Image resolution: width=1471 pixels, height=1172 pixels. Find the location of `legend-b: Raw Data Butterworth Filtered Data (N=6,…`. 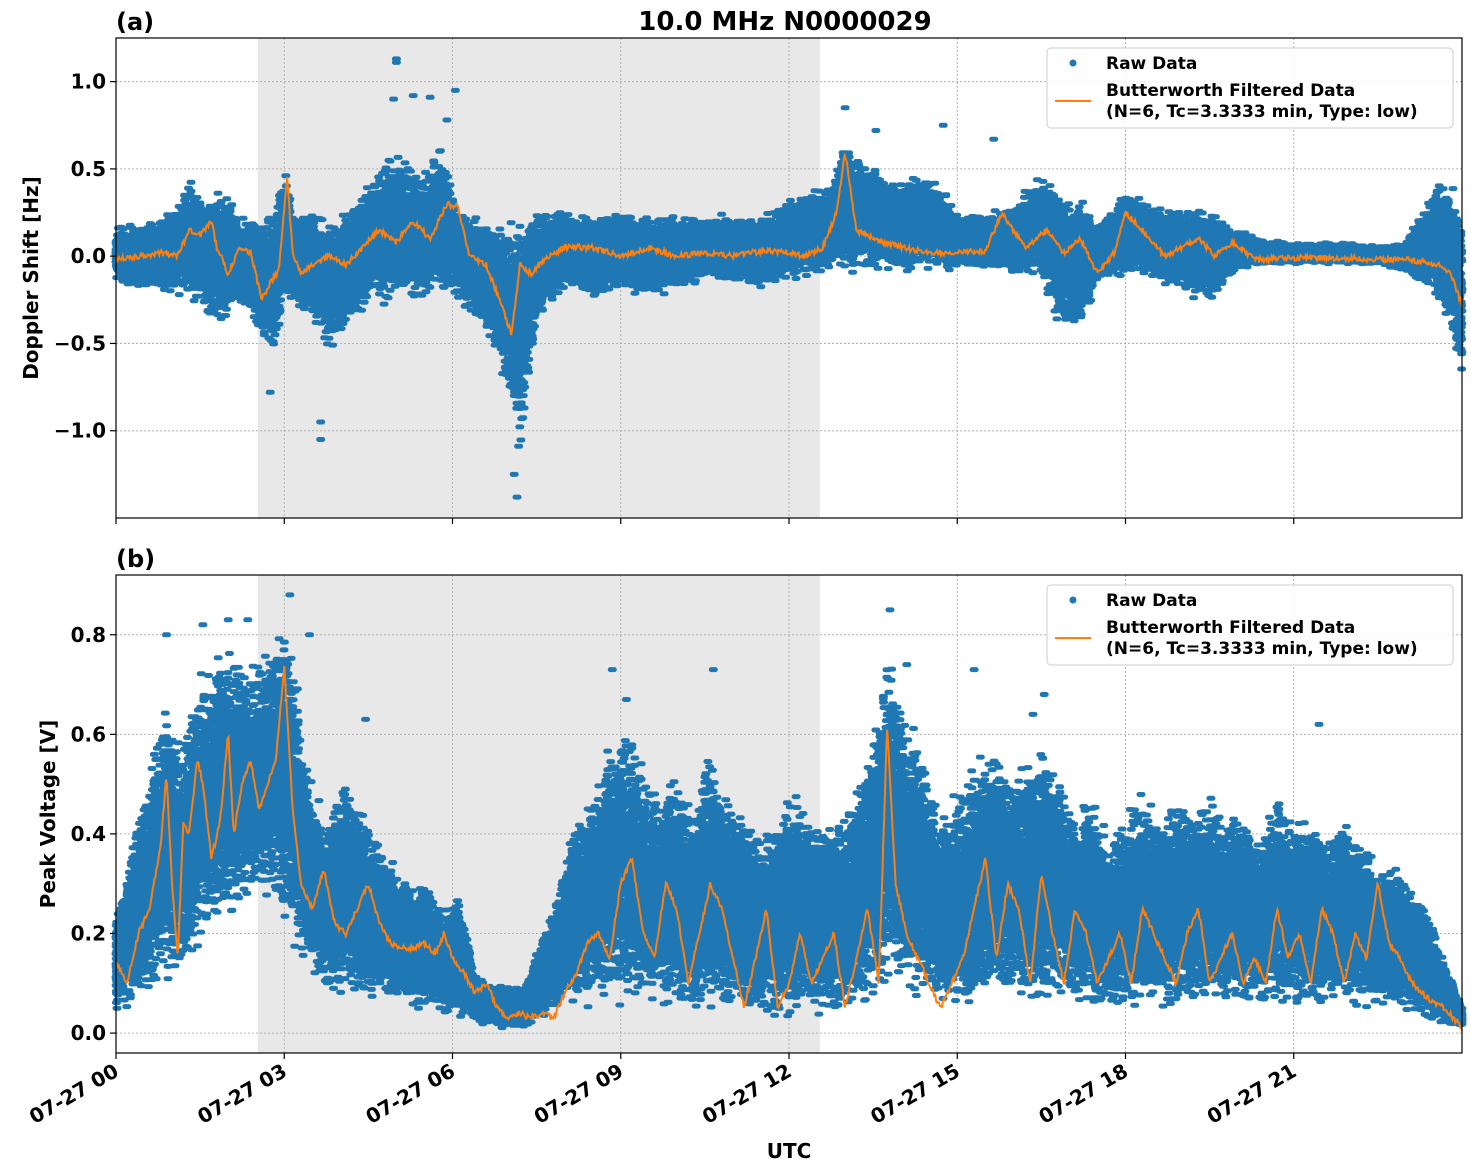

legend-b: Raw Data Butterworth Filtered Data (N=6,… is located at coordinates (1250, 625).